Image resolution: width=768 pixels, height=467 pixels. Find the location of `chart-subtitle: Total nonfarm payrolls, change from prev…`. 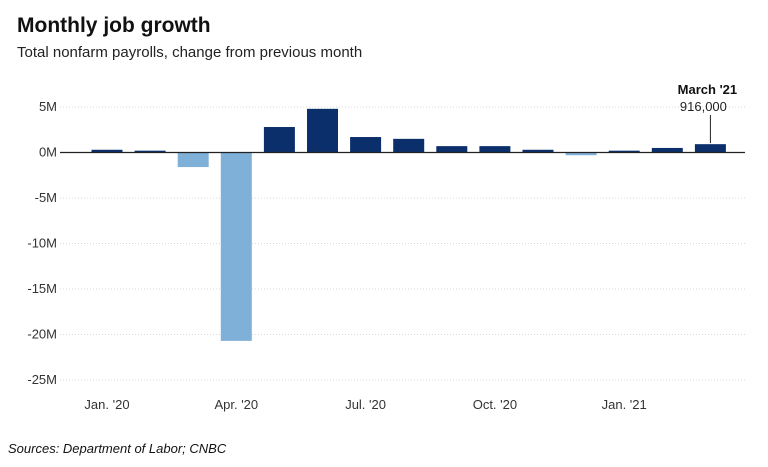

chart-subtitle: Total nonfarm payrolls, change from prev… is located at coordinates (190, 52).